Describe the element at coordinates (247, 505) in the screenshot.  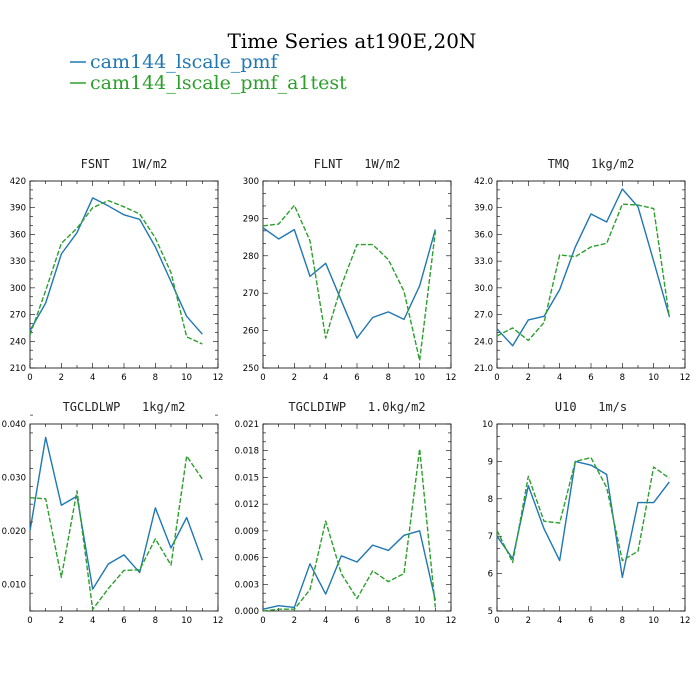
I see `y-tick-label: 0.012` at that location.